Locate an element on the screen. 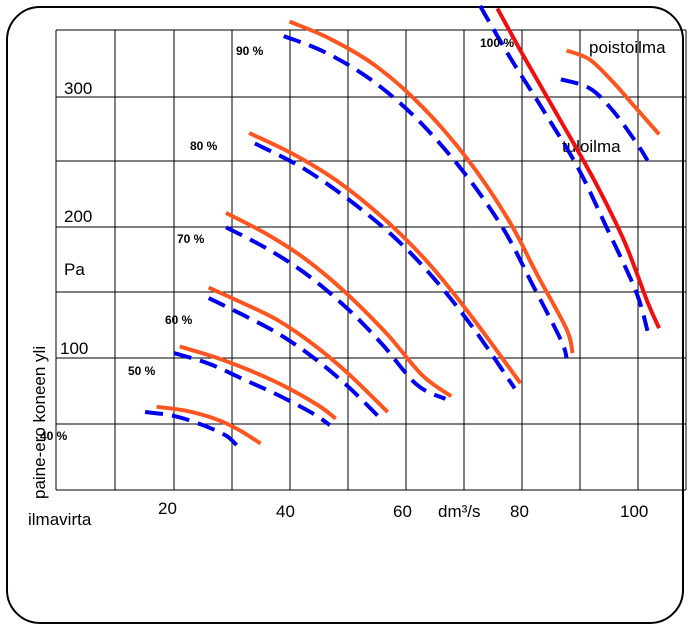  level-label-50: 50 % is located at coordinates (142, 371).